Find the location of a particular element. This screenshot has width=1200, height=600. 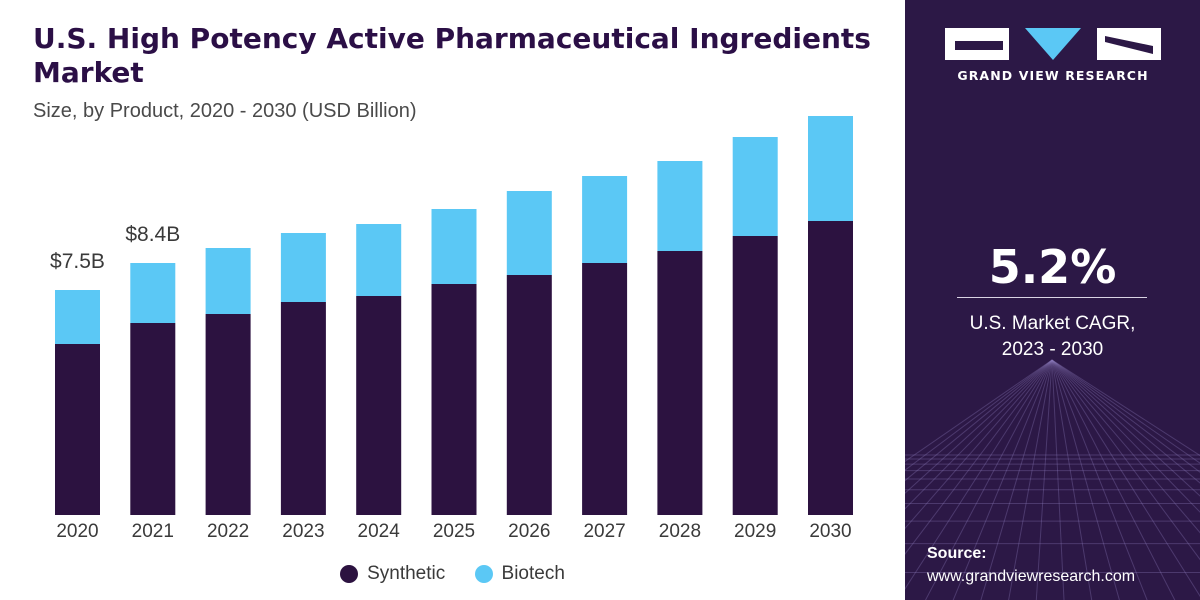

logo: GRAND VIEW RESEARCH is located at coordinates (1053, 53).